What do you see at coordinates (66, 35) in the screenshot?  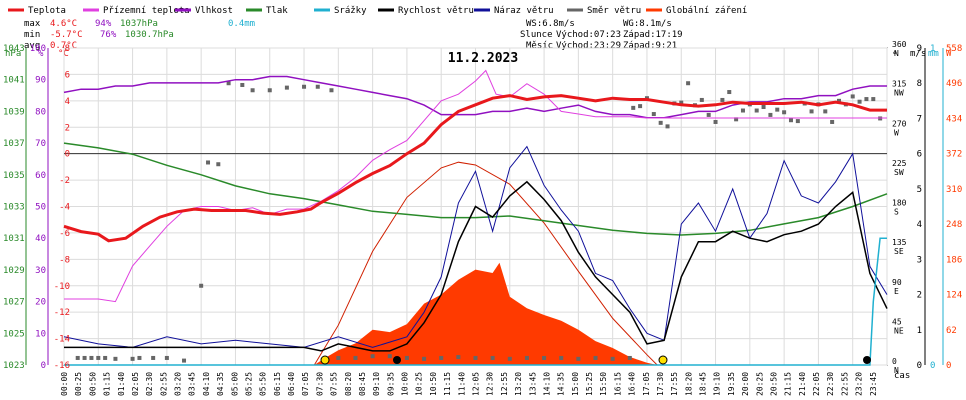 I see `stats-temp: -5.7°C` at bounding box center [66, 35].